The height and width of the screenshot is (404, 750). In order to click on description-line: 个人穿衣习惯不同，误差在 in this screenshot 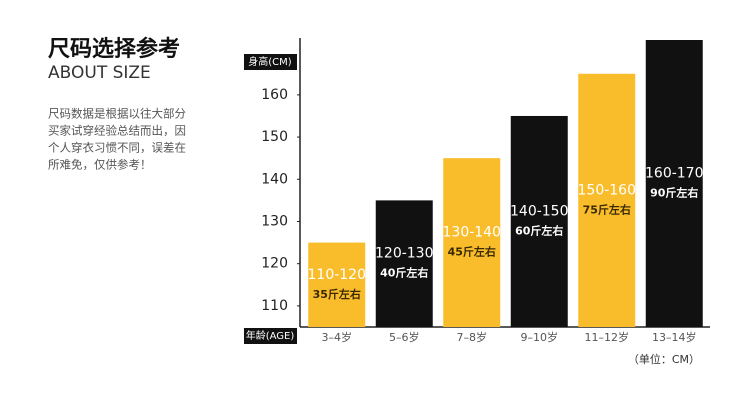, I will do `click(117, 148)`.